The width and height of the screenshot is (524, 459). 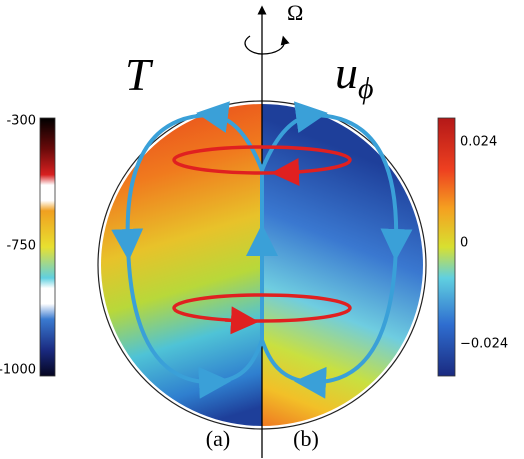 What do you see at coordinates (366, 88) in the screenshot?
I see `right-title-sub: ϕ` at bounding box center [366, 88].